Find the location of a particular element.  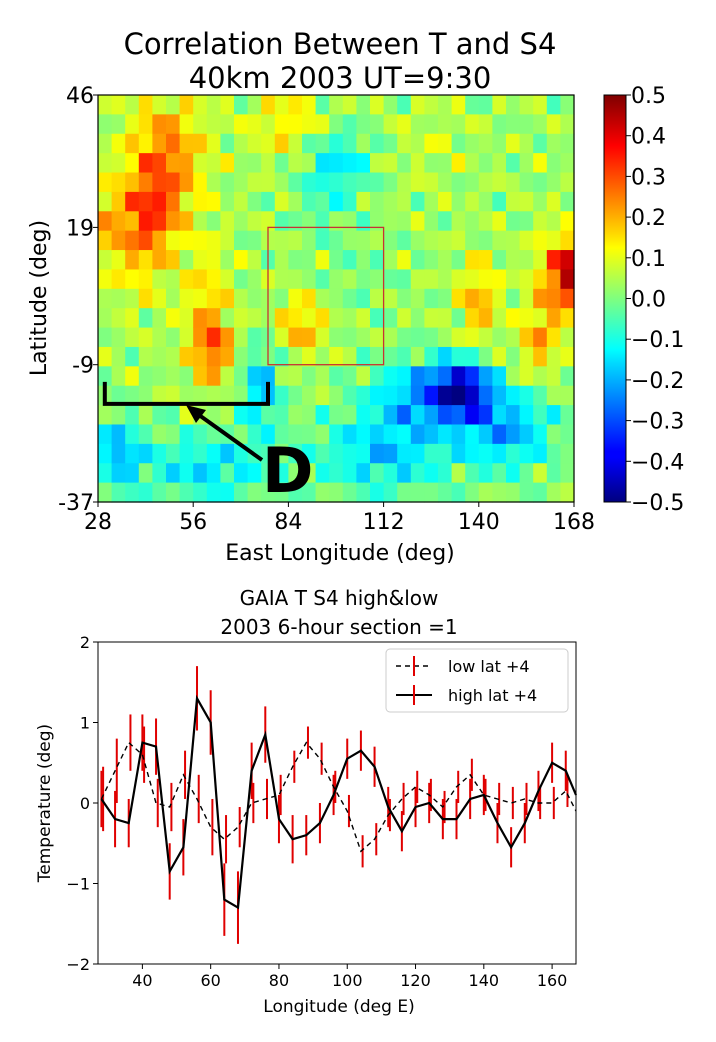

colorbar-tick-label: 0.2 is located at coordinates (648, 218).